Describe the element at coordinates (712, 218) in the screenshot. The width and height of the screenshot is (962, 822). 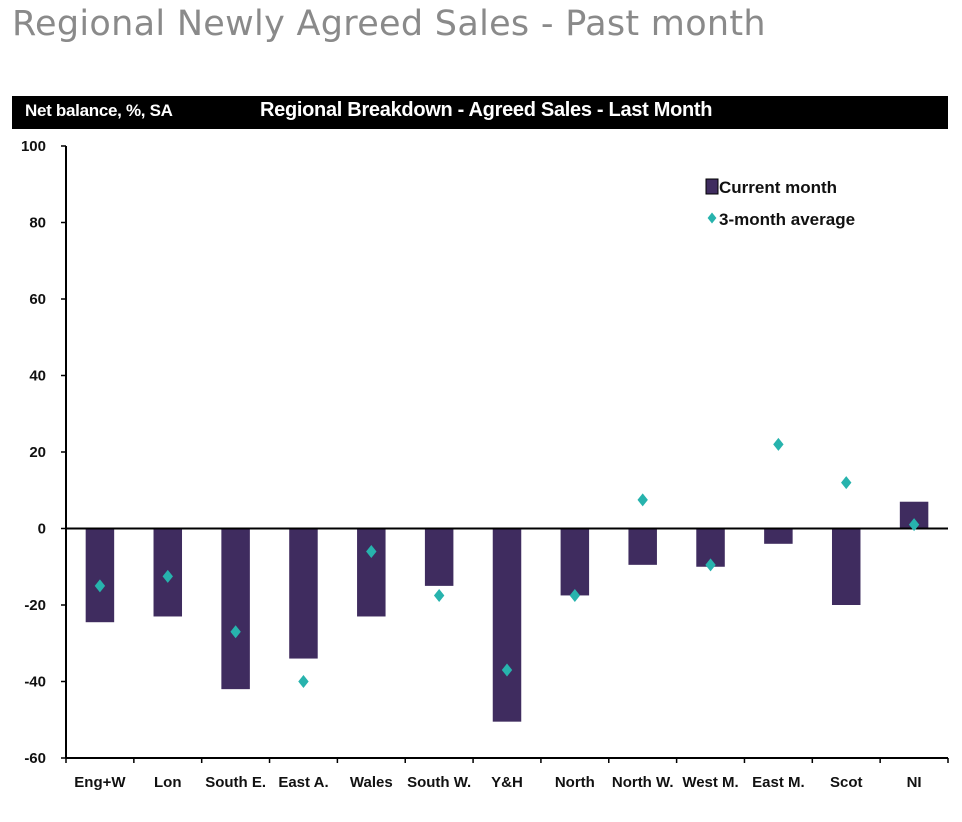
I see `legend-3-month-average-swatch` at that location.